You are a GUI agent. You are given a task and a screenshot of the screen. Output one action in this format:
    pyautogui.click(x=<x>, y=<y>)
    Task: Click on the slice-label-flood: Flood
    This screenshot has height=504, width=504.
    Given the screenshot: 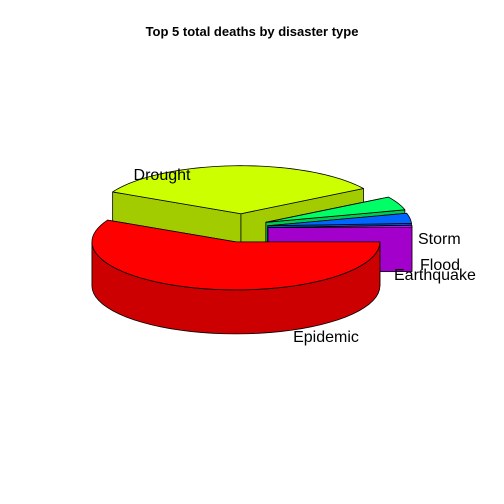 What is the action you would take?
    pyautogui.click(x=440, y=265)
    